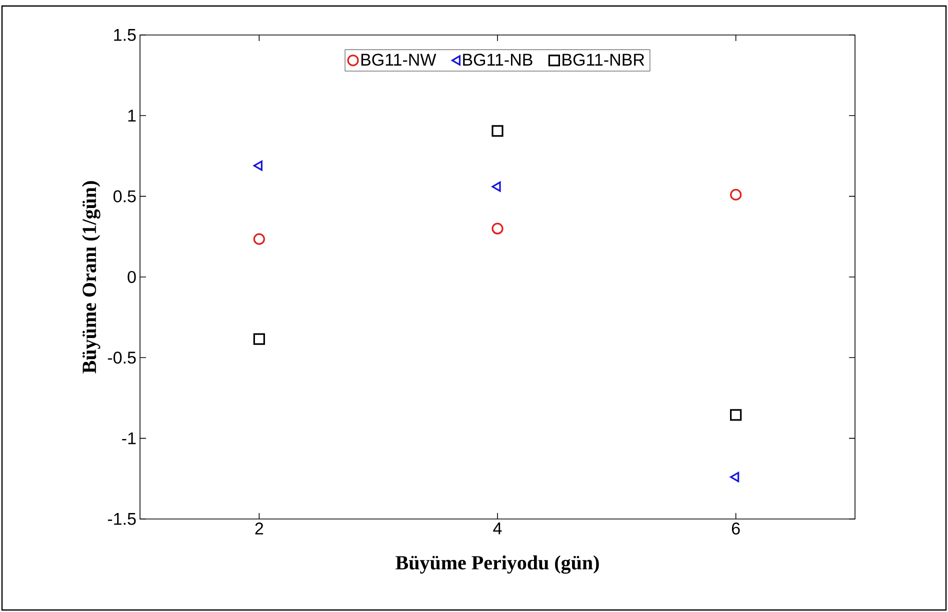  What do you see at coordinates (736, 528) in the screenshot?
I see `x-tick-label: 6` at bounding box center [736, 528].